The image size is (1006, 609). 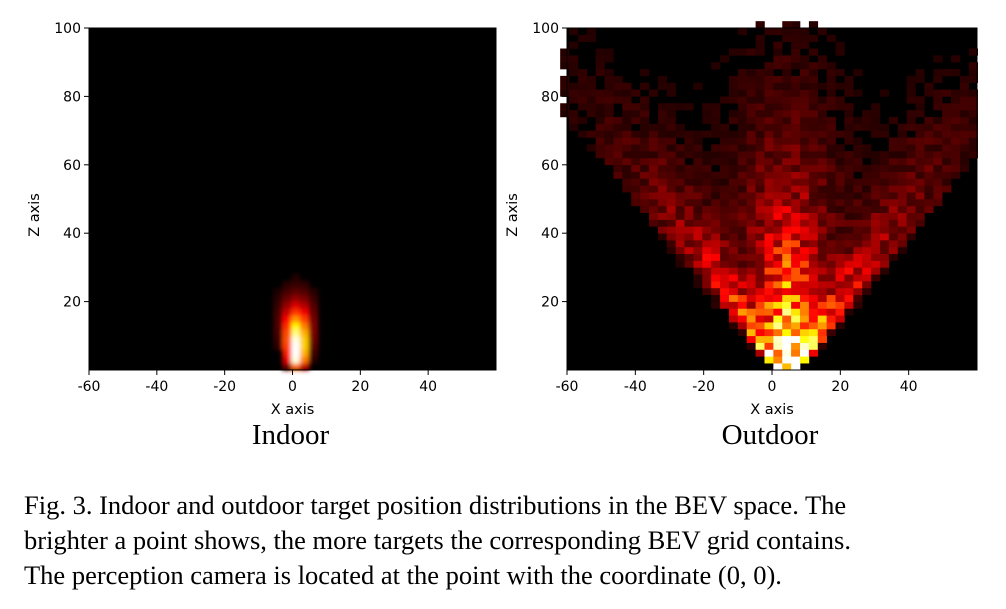 What do you see at coordinates (67, 29) in the screenshot?
I see `y-tick-label-100: 100` at bounding box center [67, 29].